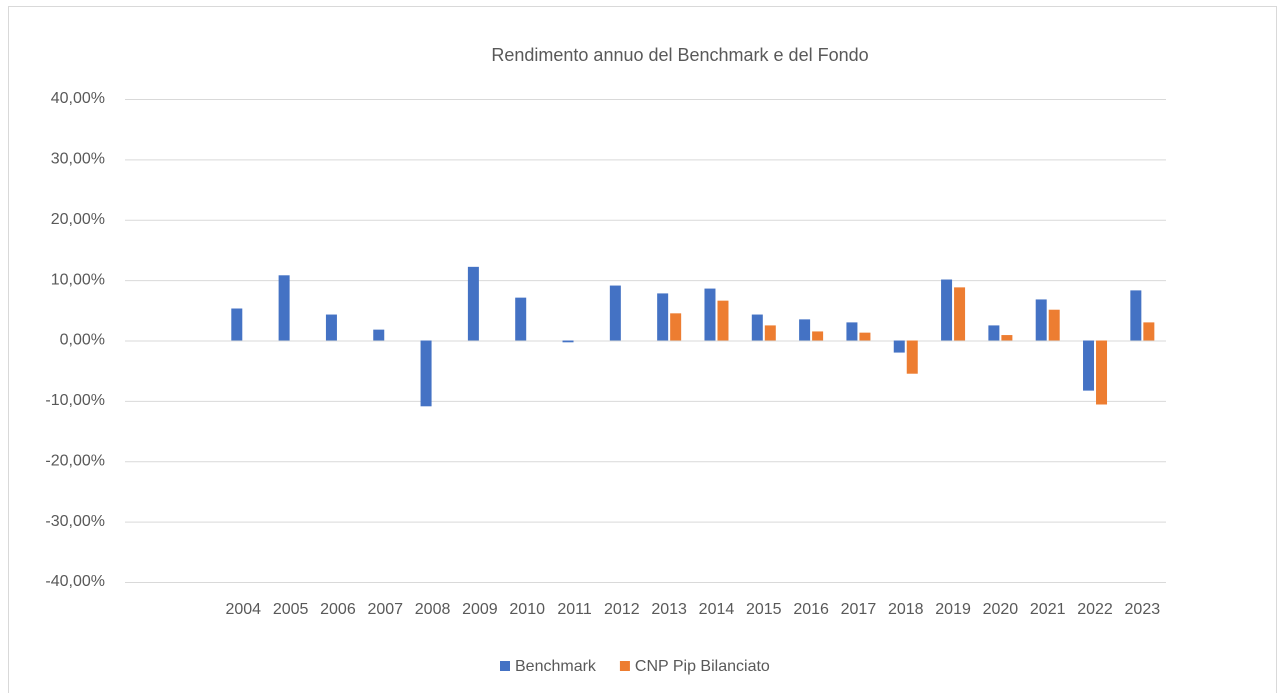  Describe the element at coordinates (78, 279) in the screenshot. I see `y-tick-label: 10,00%` at that location.